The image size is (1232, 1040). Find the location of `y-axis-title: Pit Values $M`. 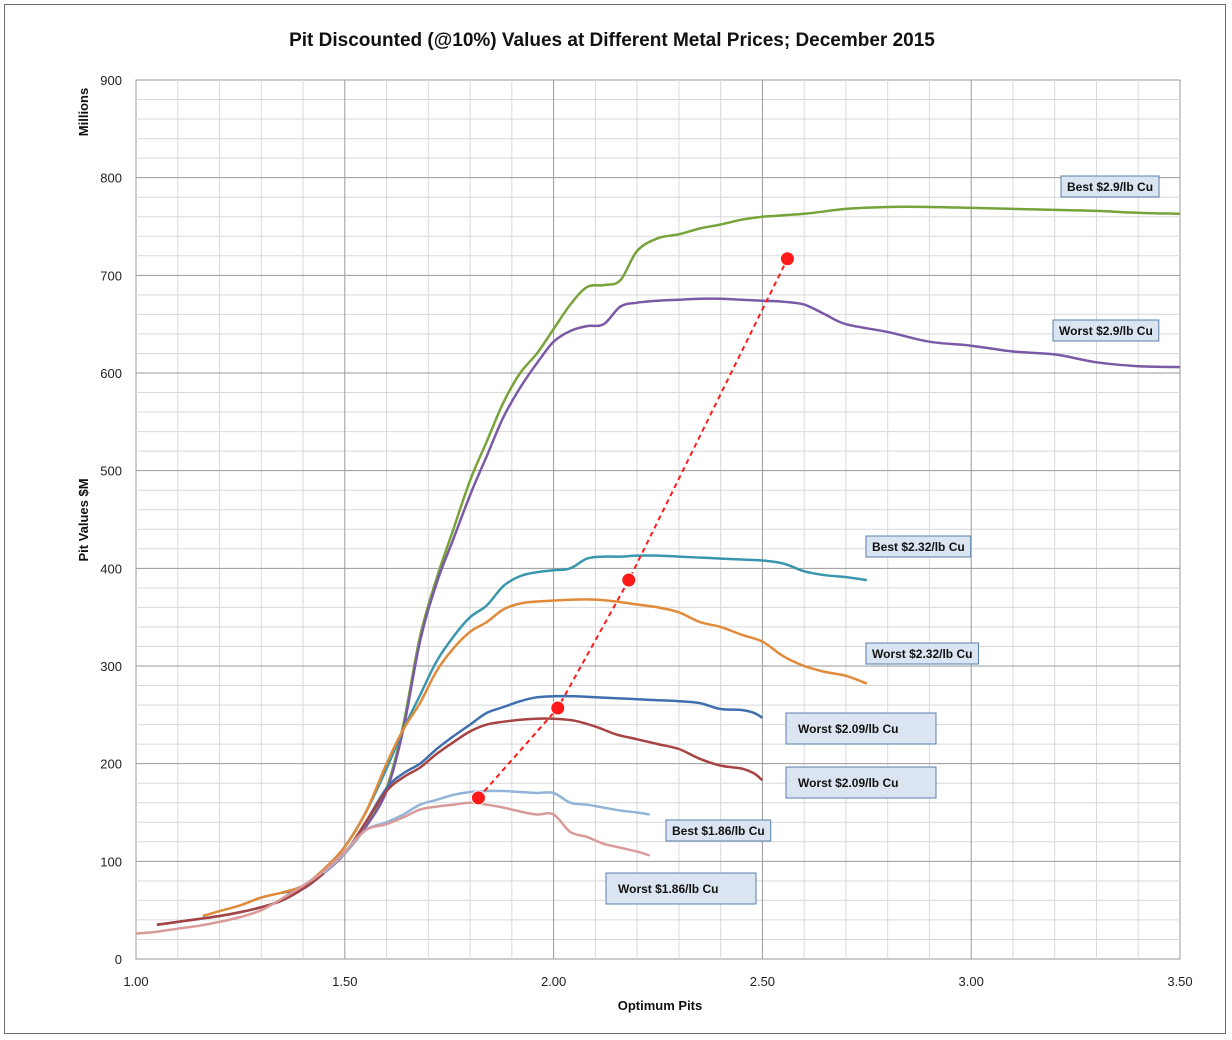

y-axis-title: Pit Values $M is located at coordinates (83, 519).